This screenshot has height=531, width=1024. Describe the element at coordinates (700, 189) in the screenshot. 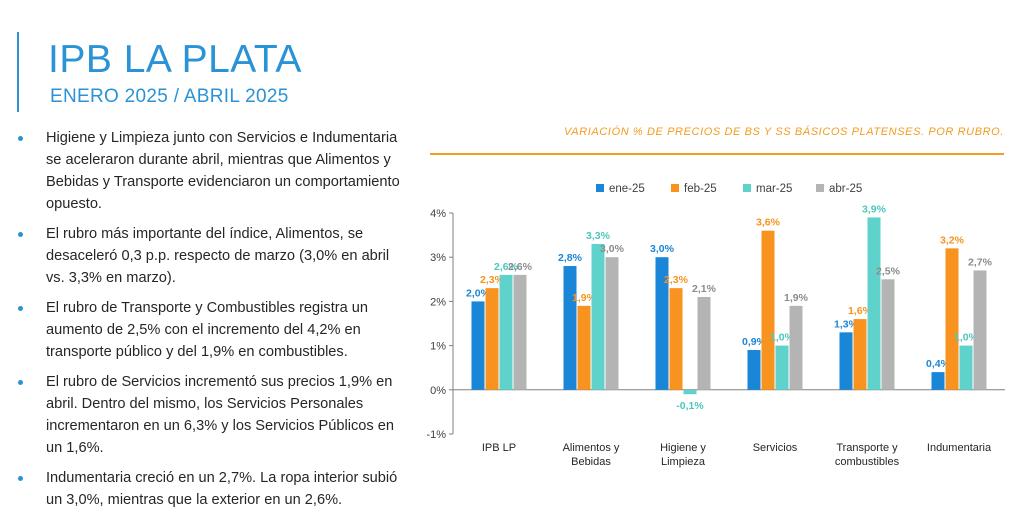

I see `legend-label-feb-25: feb-25` at that location.